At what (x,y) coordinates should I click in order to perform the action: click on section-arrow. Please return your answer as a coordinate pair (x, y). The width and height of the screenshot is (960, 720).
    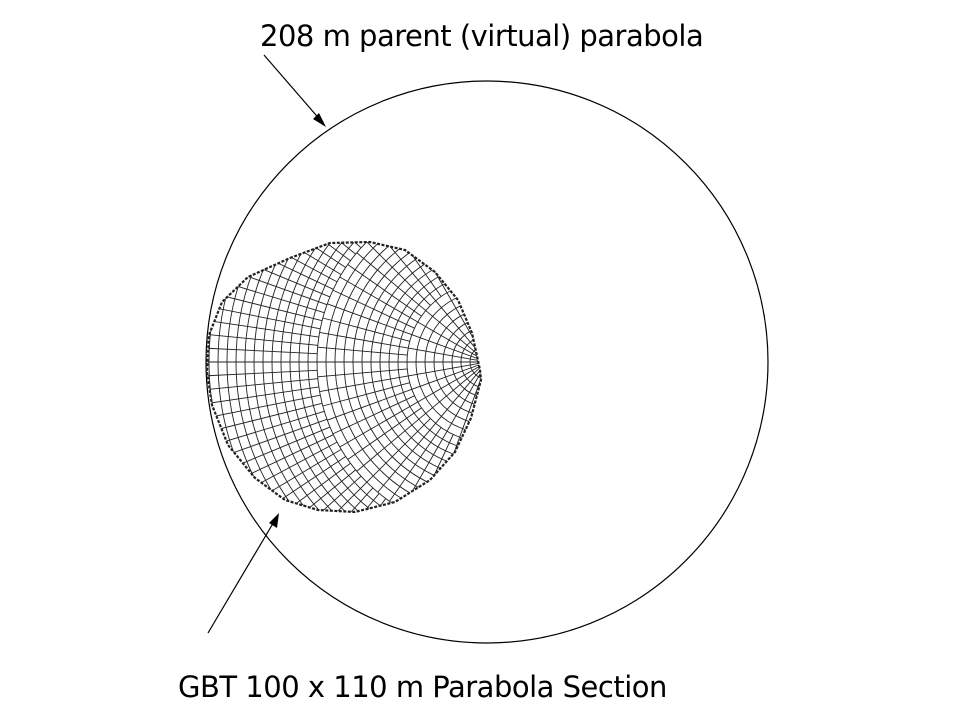
    Looking at the image, I should click on (243, 573).